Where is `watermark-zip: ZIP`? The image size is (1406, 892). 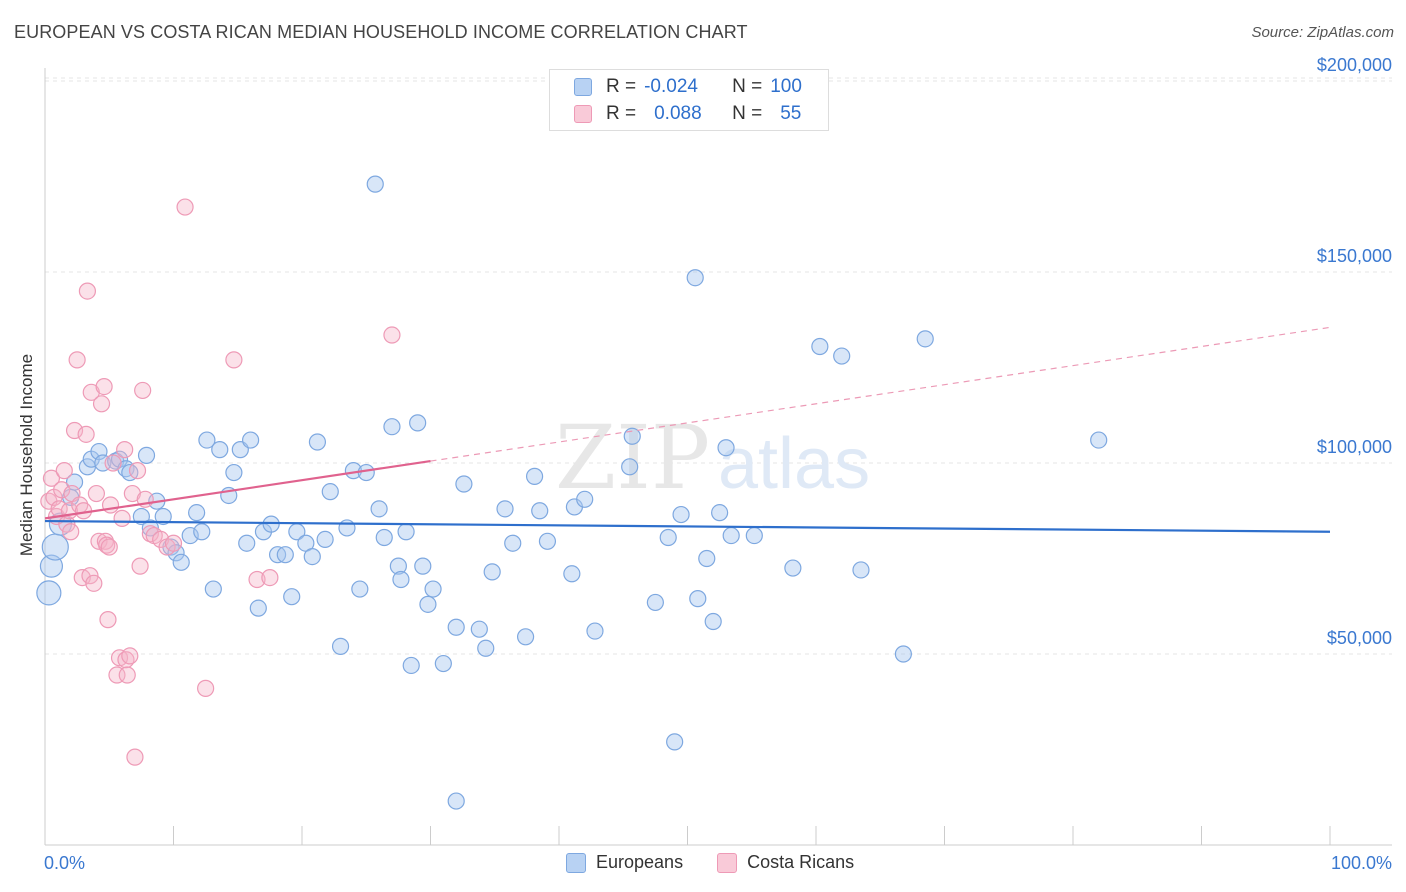
watermark-zip: ZIP is located at coordinates (632, 457).